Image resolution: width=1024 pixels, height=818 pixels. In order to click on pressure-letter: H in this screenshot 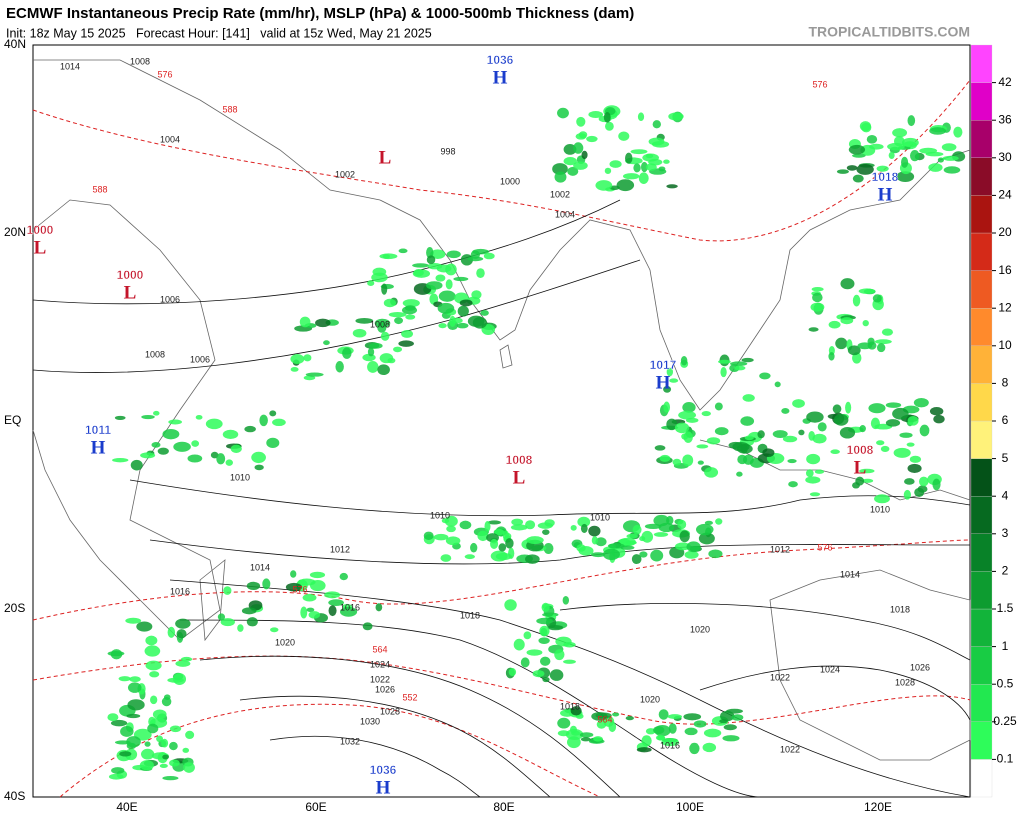, I will do `click(500, 77)`.